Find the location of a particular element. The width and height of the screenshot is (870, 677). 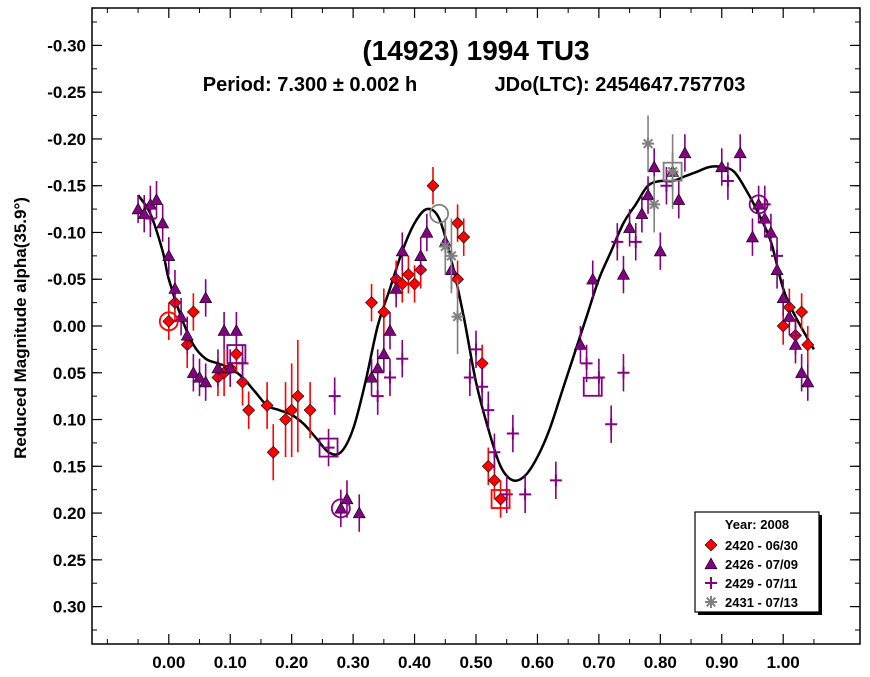

x-tick-label: 0.70 is located at coordinates (598, 662).